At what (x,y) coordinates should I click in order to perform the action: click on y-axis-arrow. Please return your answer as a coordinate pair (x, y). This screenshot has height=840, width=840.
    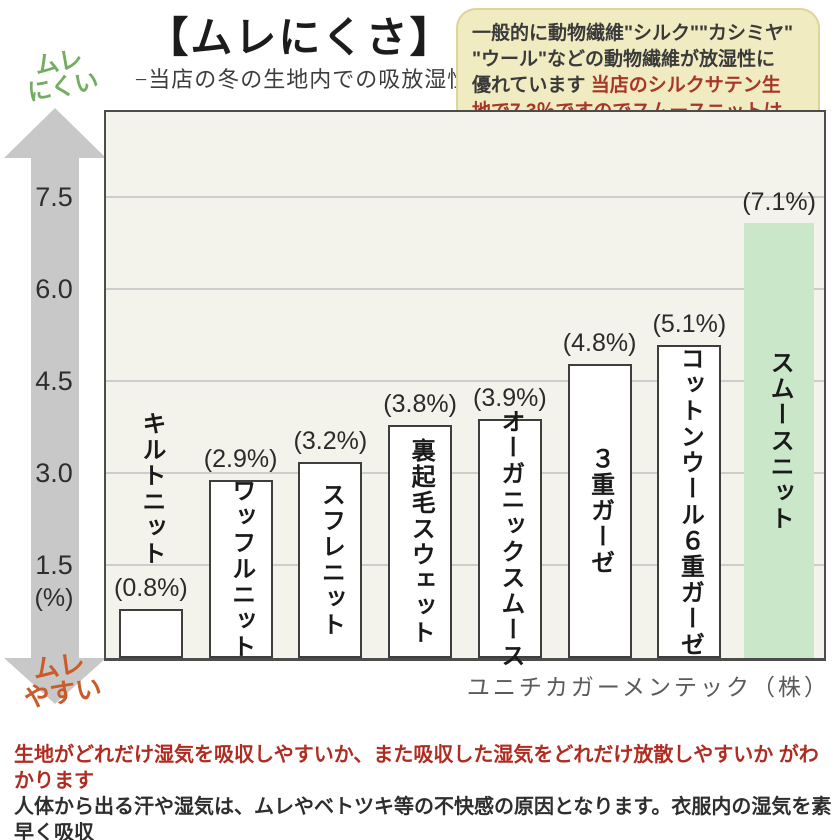
    Looking at the image, I should click on (55, 406).